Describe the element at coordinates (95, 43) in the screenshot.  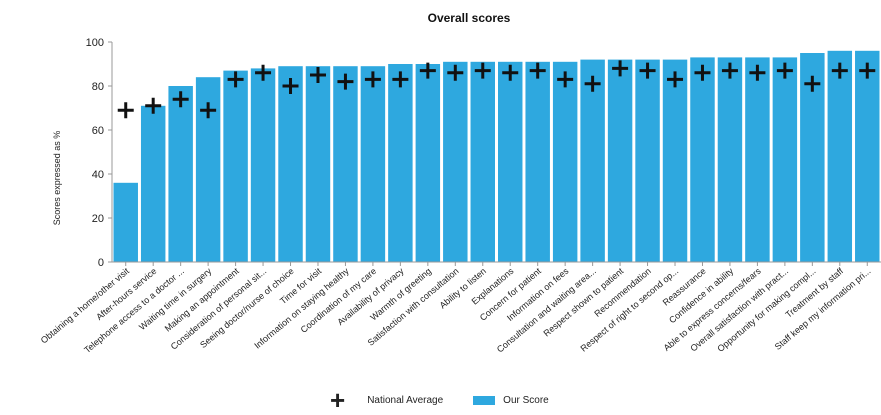
I see `y-tick-label: 100` at that location.